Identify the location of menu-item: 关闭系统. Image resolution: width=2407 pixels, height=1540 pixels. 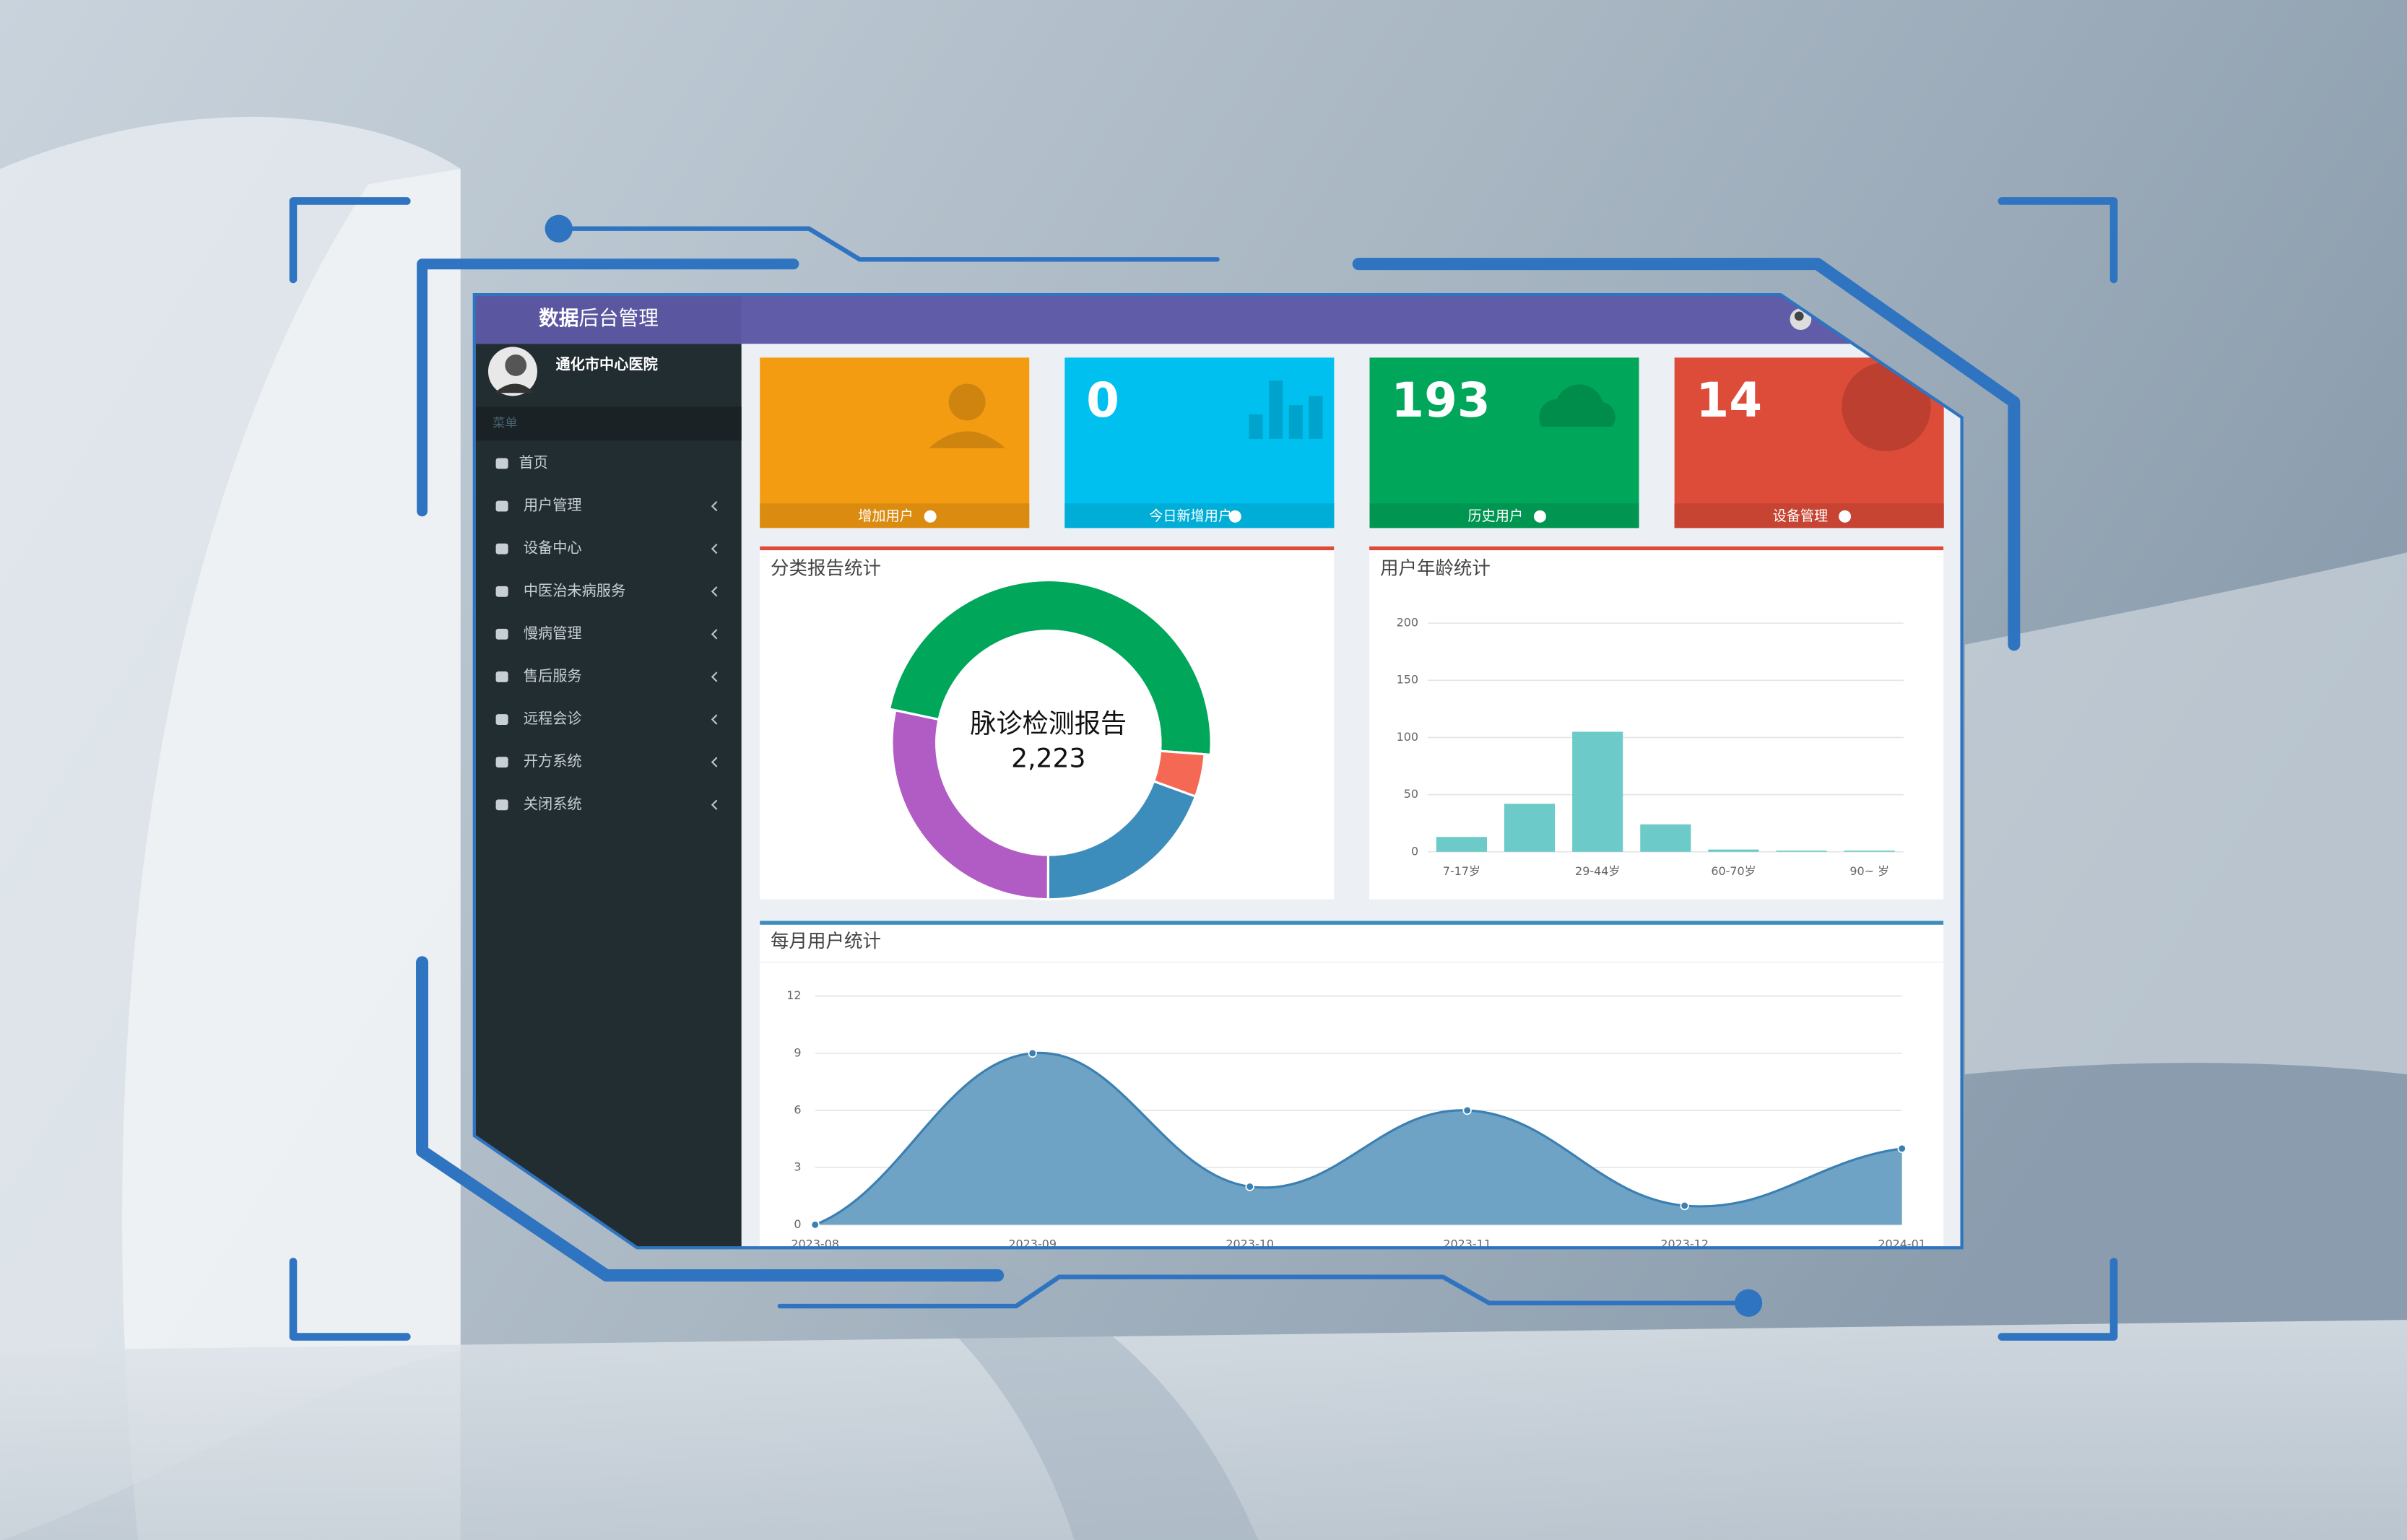
(606, 803).